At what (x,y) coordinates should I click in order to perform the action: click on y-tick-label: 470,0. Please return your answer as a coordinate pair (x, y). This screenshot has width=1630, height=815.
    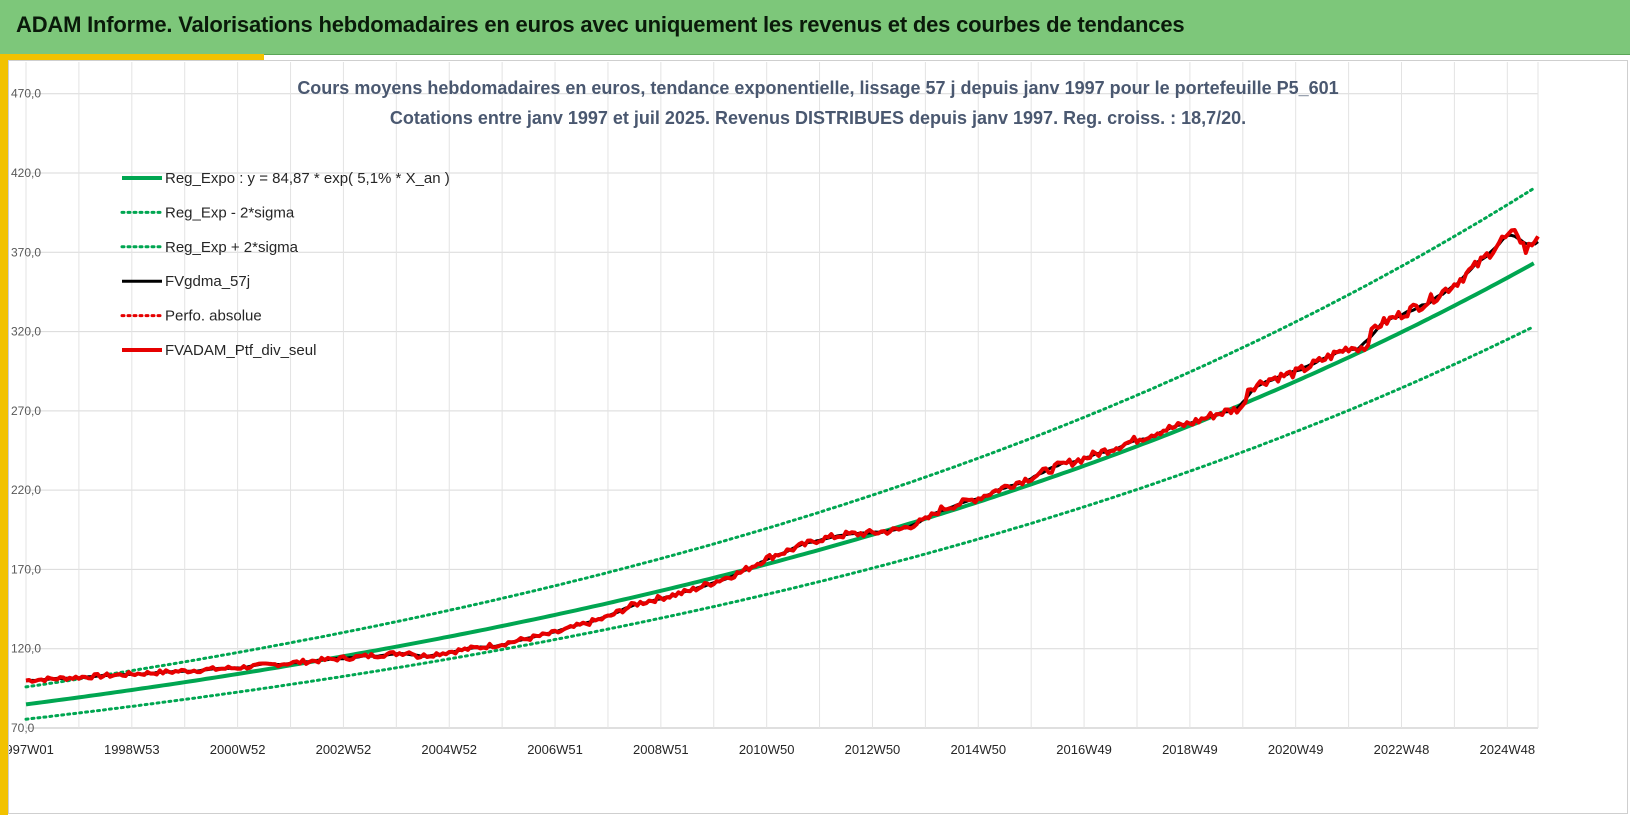
    Looking at the image, I should click on (26, 94).